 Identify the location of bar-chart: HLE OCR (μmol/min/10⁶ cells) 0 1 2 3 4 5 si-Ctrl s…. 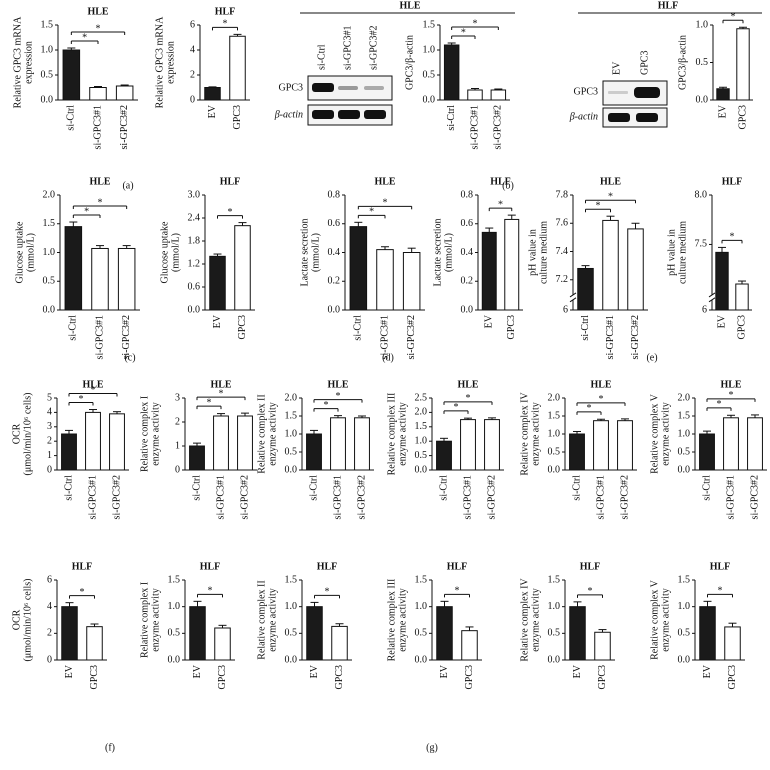
(70, 449).